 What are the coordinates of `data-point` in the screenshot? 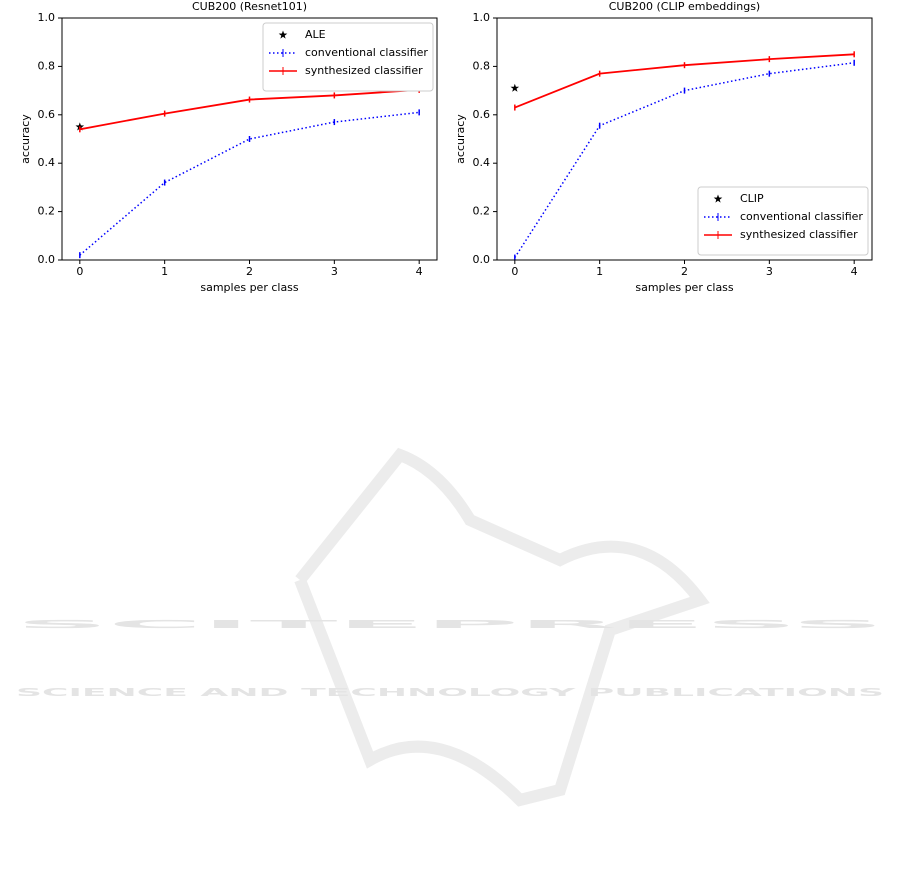 It's located at (515, 87).